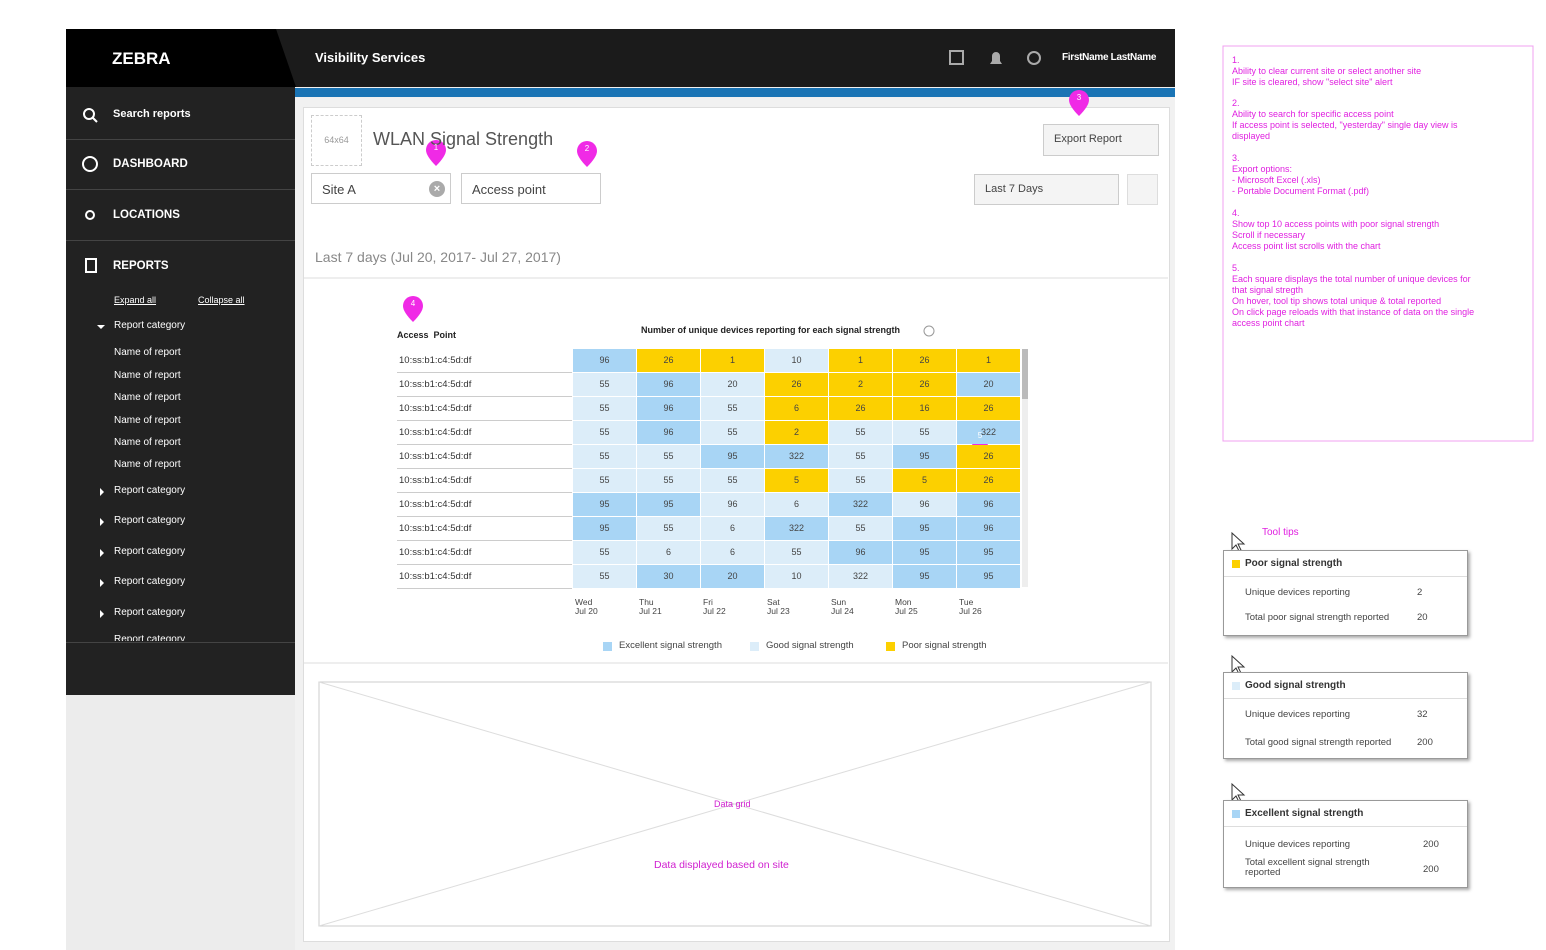 The image size is (1546, 950). I want to click on tooltip-swatch, so click(1236, 686).